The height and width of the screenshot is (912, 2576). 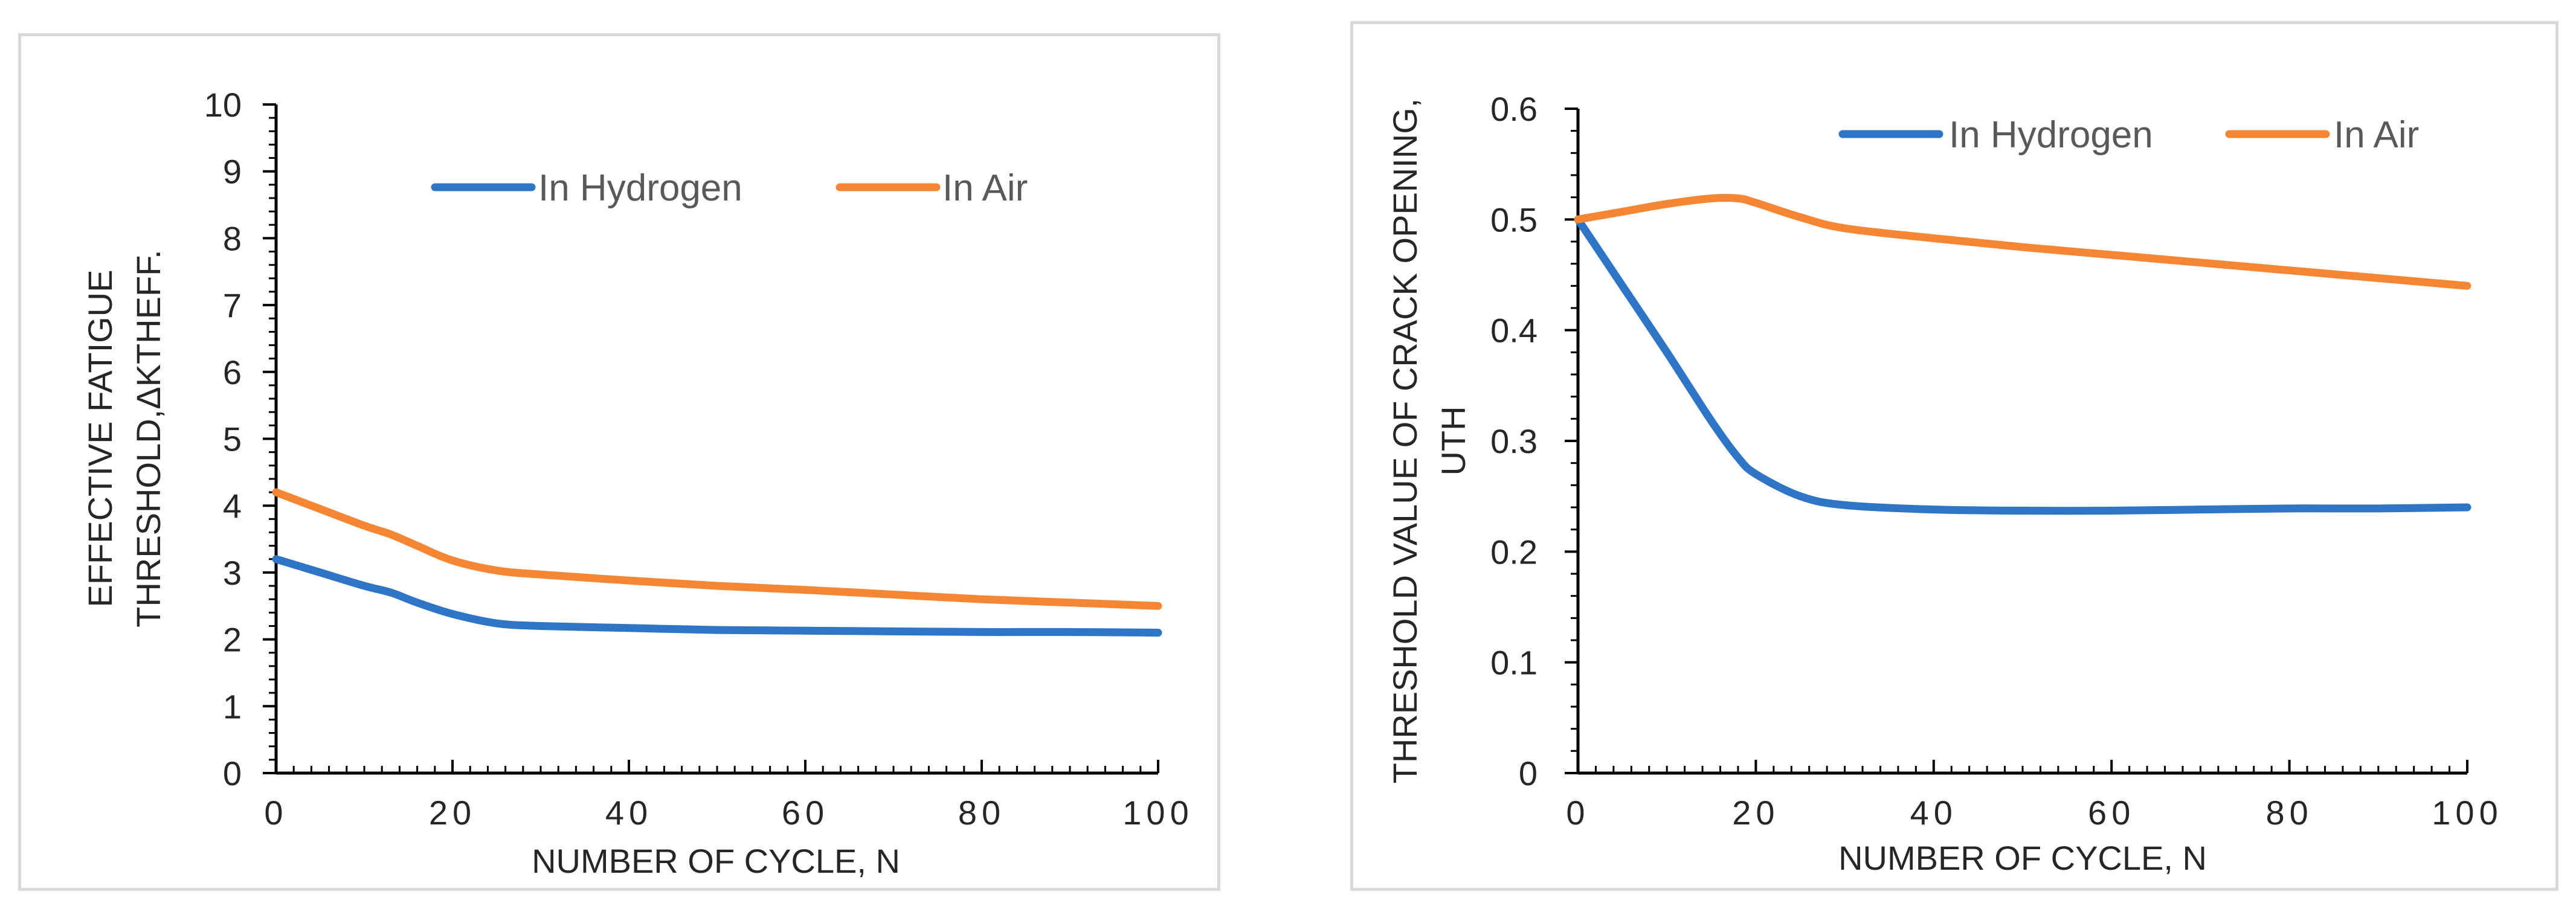 What do you see at coordinates (233, 439) in the screenshot?
I see `y-tick-label: 5` at bounding box center [233, 439].